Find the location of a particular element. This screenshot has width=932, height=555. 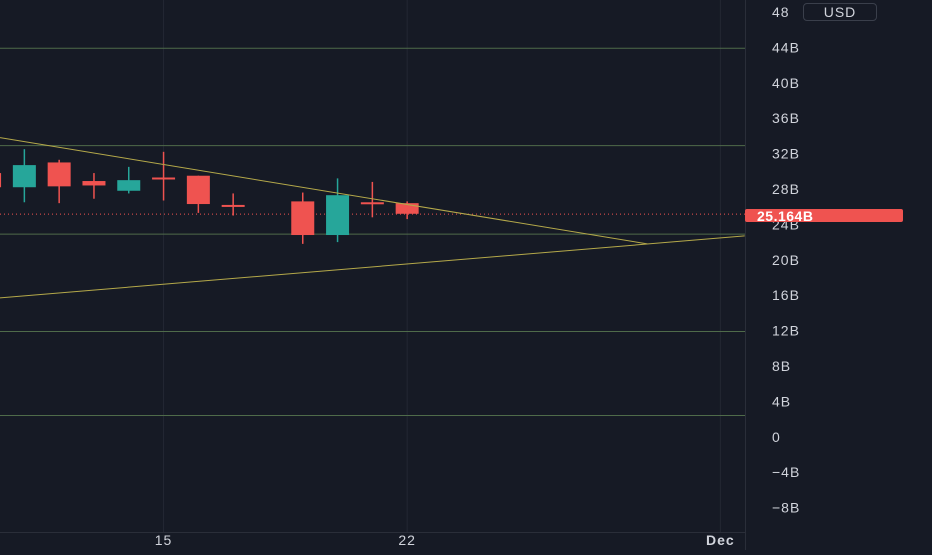

currency-selector-button: USD is located at coordinates (840, 12).